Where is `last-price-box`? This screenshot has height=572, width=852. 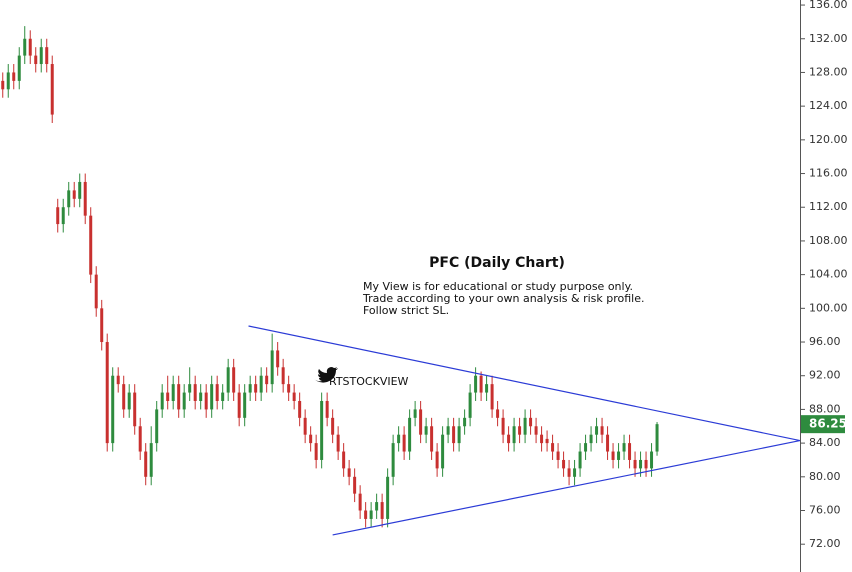
last-price-box is located at coordinates (823, 424).